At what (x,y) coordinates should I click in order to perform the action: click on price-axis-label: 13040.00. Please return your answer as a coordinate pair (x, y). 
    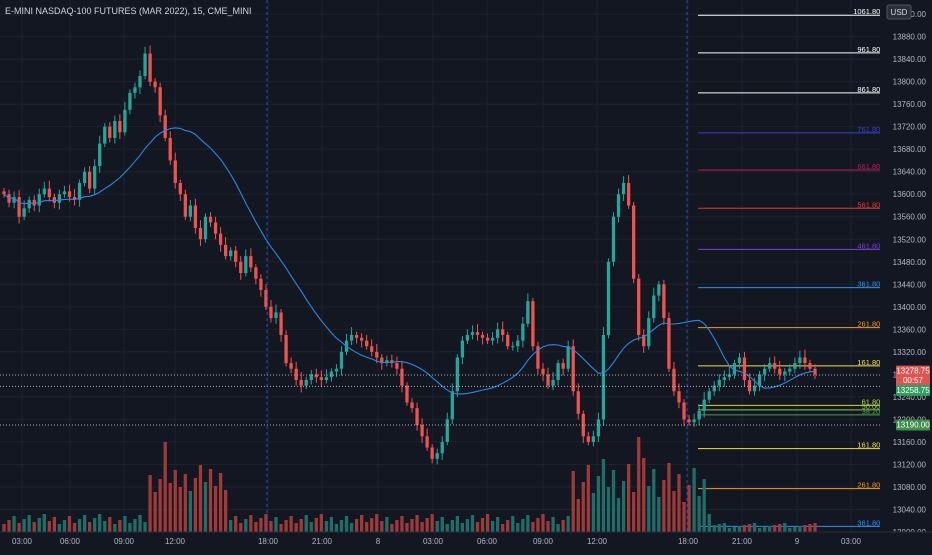
    Looking at the image, I should click on (910, 509).